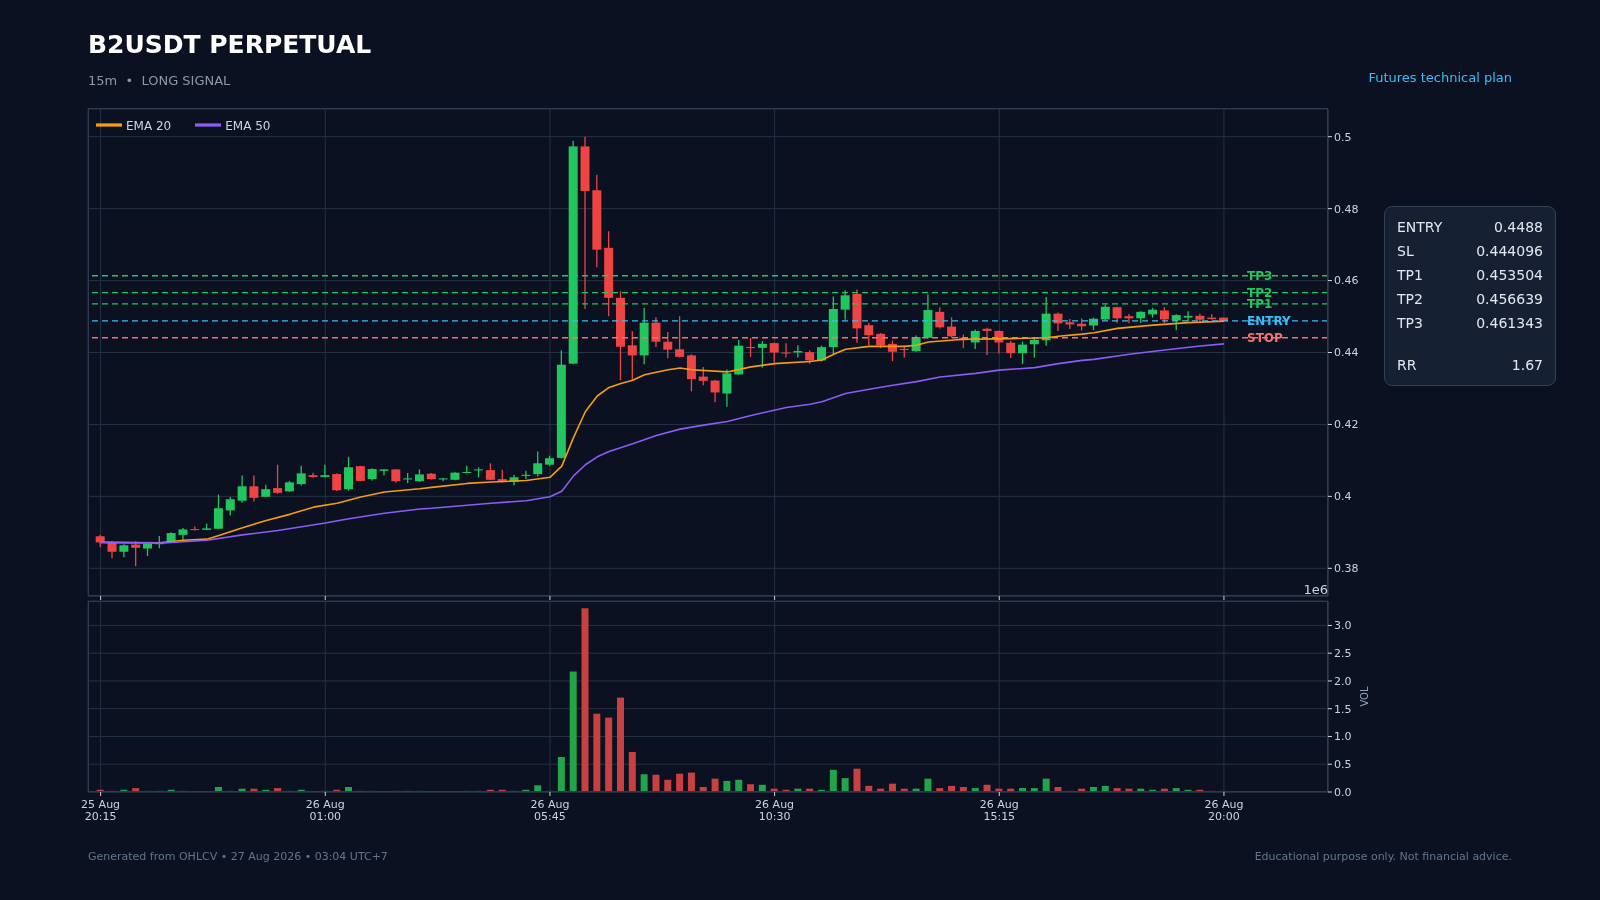 The height and width of the screenshot is (900, 1600). I want to click on chart-title: B2USDT PERPETUAL, so click(230, 44).